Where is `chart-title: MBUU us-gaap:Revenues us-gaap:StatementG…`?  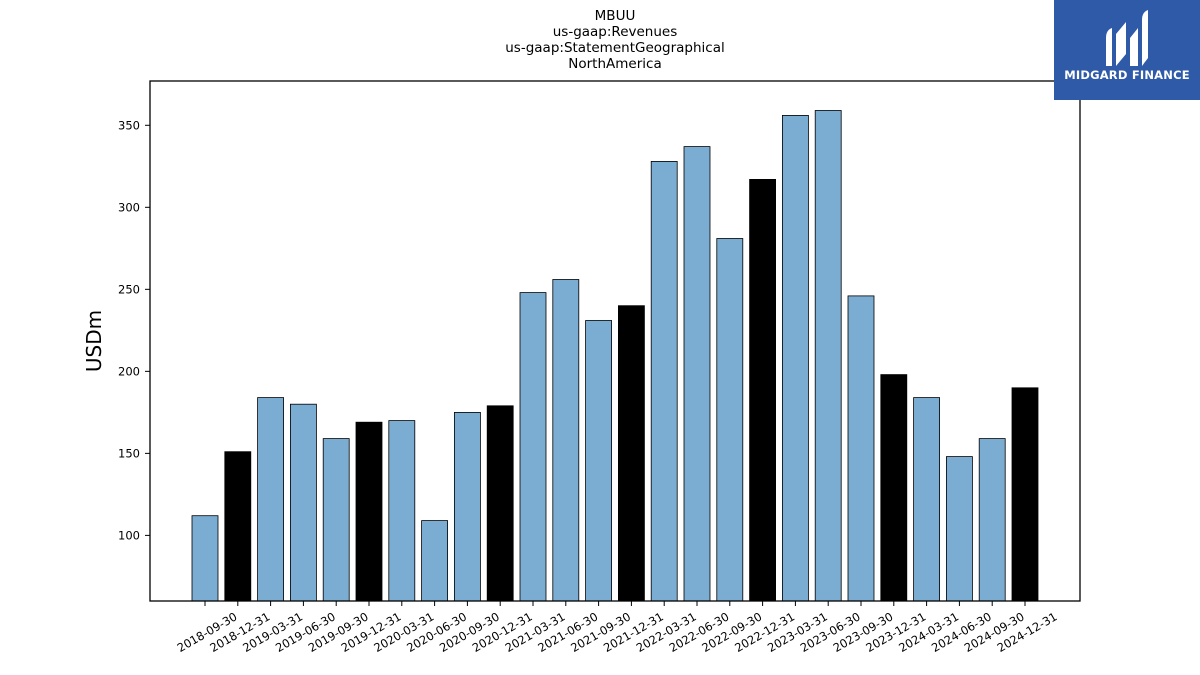
chart-title: MBUU us-gaap:Revenues us-gaap:StatementG… is located at coordinates (614, 40).